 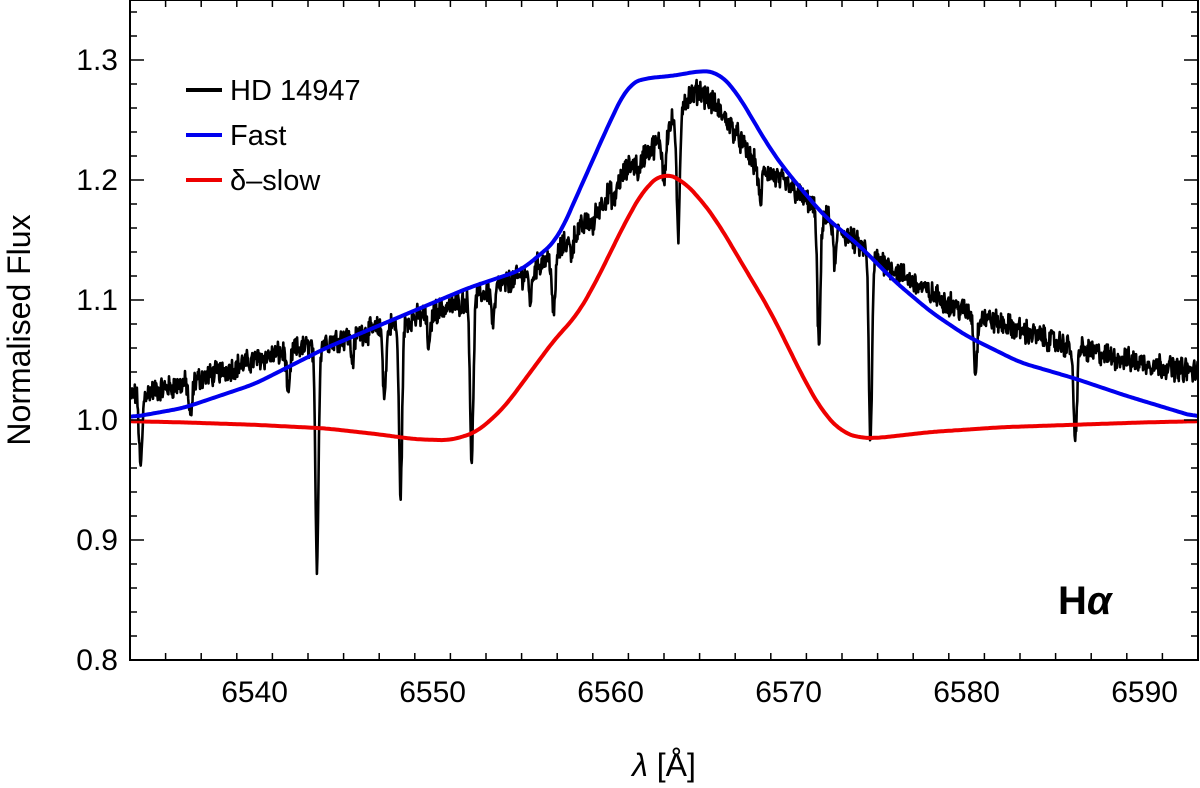 What do you see at coordinates (275, 181) in the screenshot?
I see `legend-label-delta-slow: δ–slow` at bounding box center [275, 181].